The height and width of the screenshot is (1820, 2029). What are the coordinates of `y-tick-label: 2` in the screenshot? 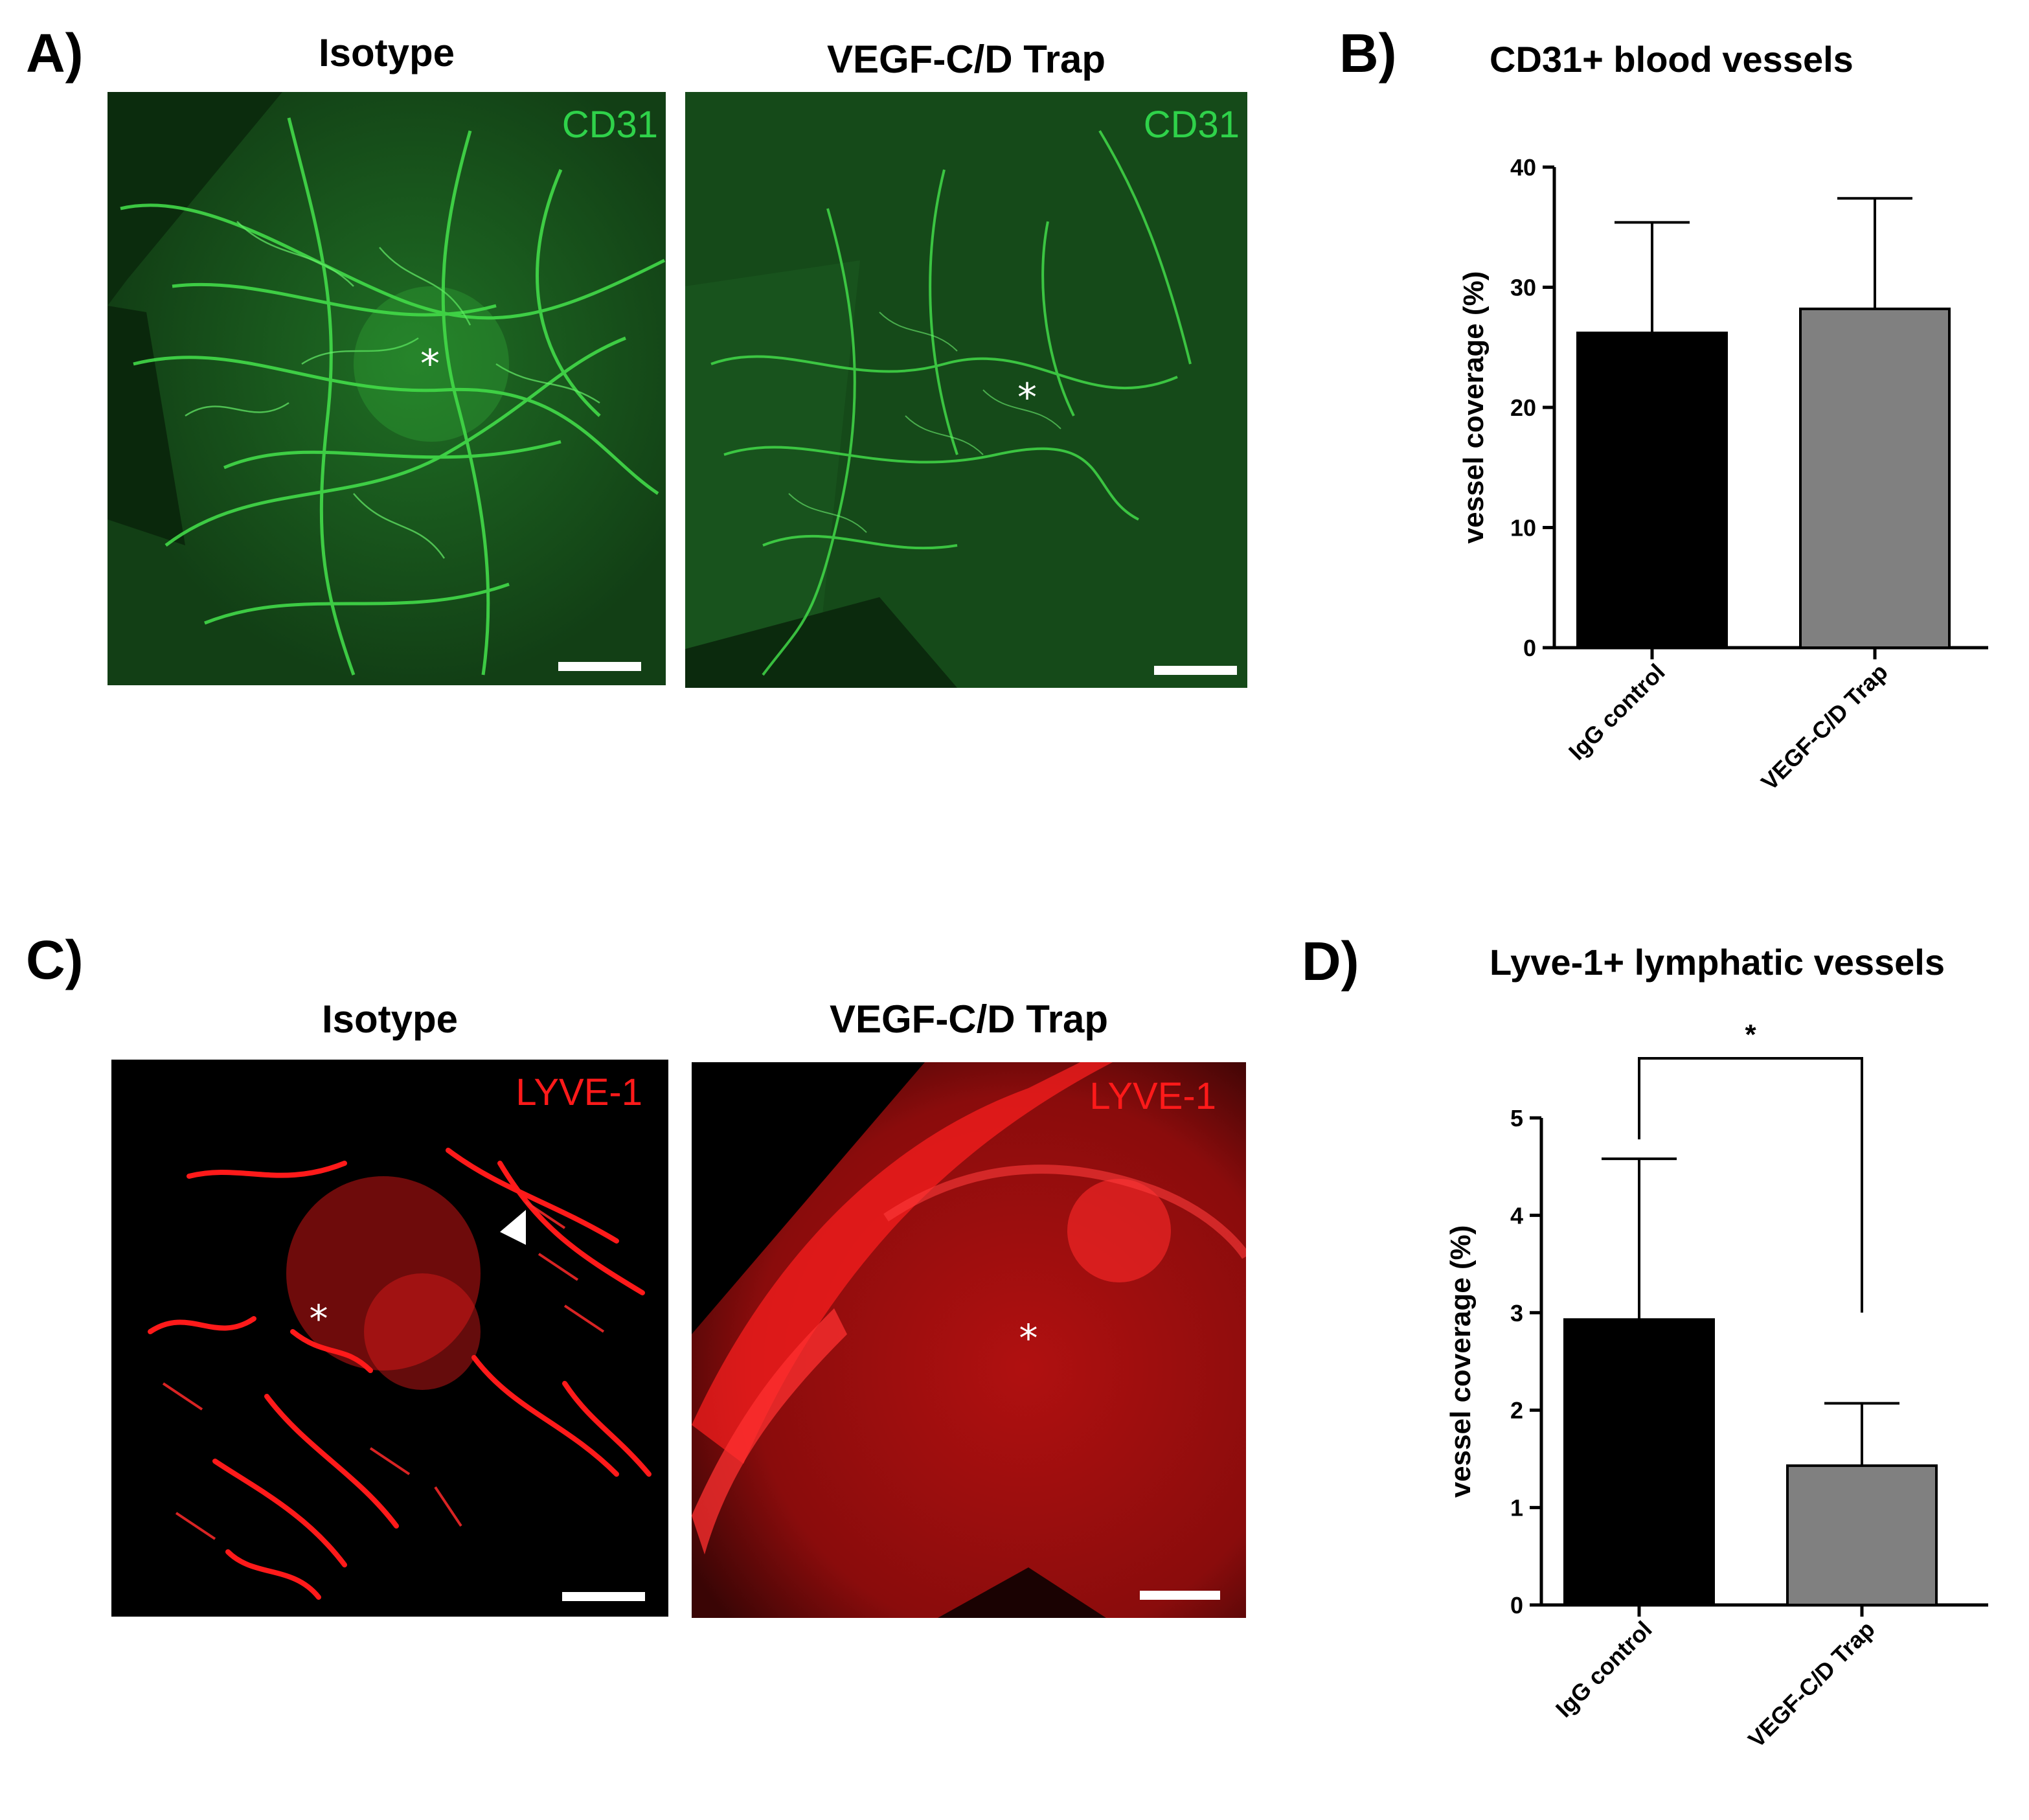 It's located at (1517, 1410).